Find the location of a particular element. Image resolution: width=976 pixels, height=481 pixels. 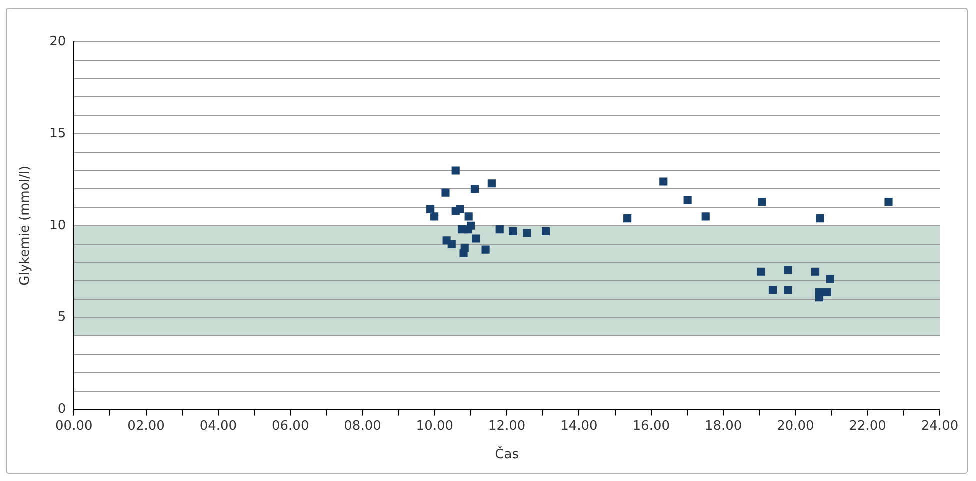

y-tick-label: 10 is located at coordinates (58, 226).